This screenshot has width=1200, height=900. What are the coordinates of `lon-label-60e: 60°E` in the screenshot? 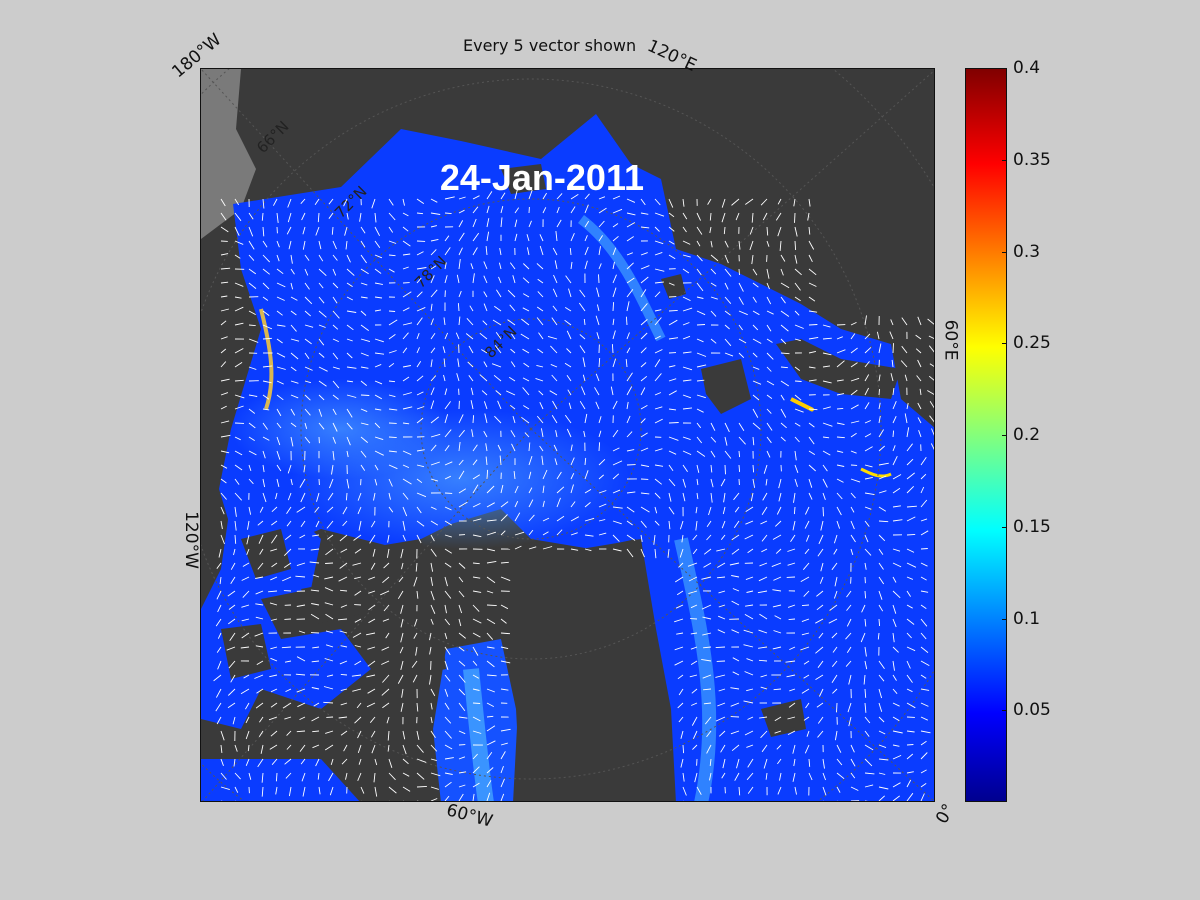 It's located at (950, 340).